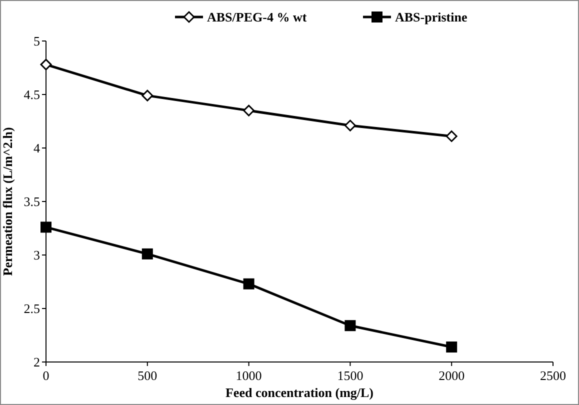 The height and width of the screenshot is (405, 579). Describe the element at coordinates (451, 375) in the screenshot. I see `x-tick-label: 2000` at that location.